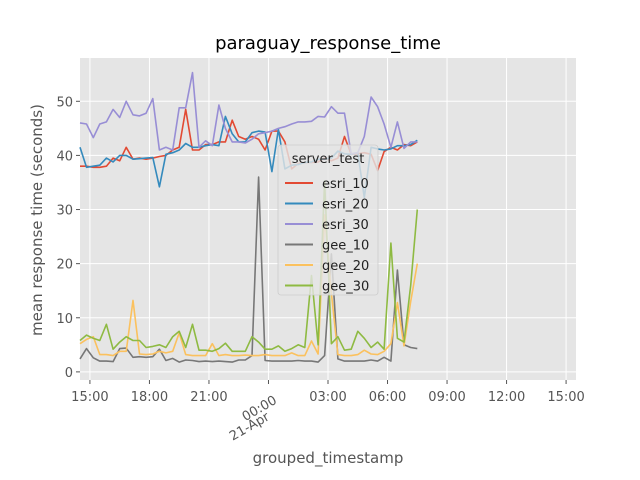 The image size is (640, 480). Describe the element at coordinates (64, 319) in the screenshot. I see `y-tick-label: 10` at that location.